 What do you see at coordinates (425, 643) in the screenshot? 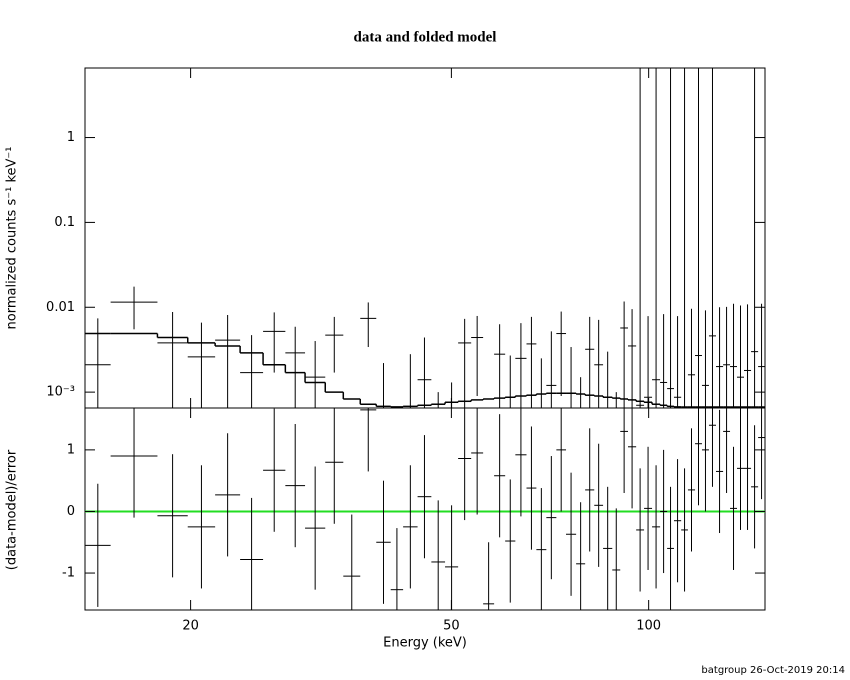
I see `x-axis-label: Energy (keV)` at bounding box center [425, 643].